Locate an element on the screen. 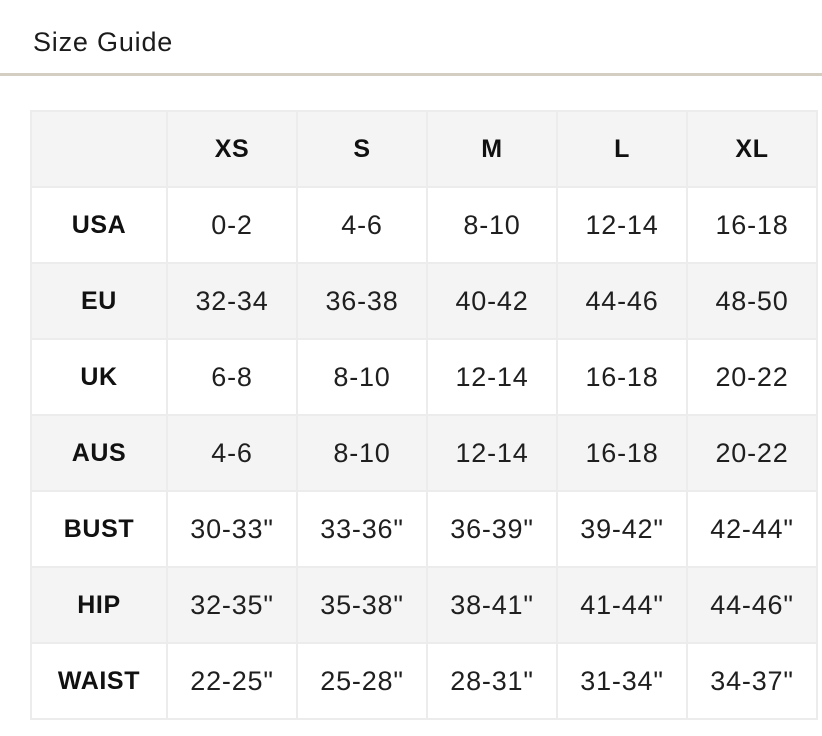  size-value-cell: 32-35" is located at coordinates (232, 605).